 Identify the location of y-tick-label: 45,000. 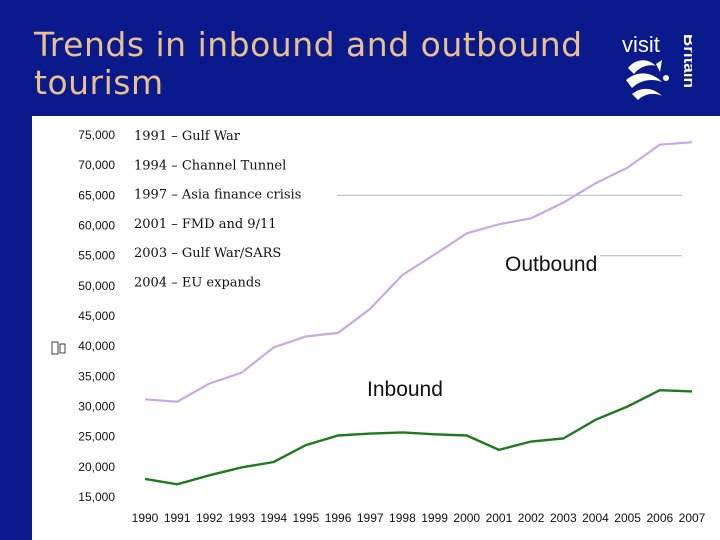
(96, 316).